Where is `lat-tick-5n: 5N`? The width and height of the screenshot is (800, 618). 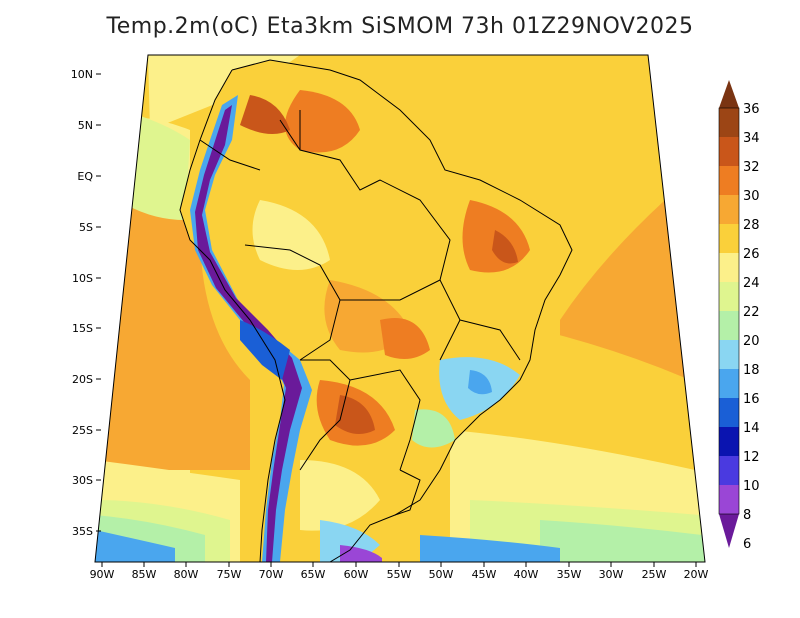 lat-tick-5n: 5N is located at coordinates (89, 125).